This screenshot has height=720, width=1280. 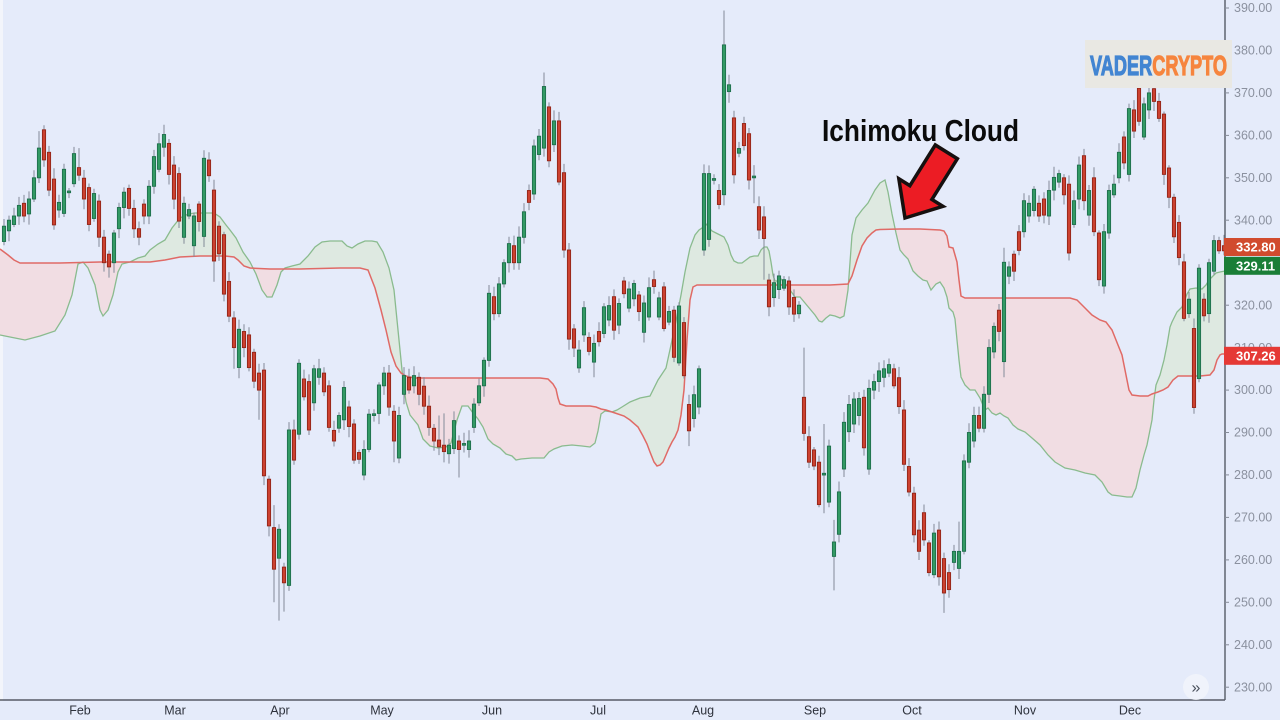 What do you see at coordinates (382, 711) in the screenshot?
I see `svg-text: May` at bounding box center [382, 711].